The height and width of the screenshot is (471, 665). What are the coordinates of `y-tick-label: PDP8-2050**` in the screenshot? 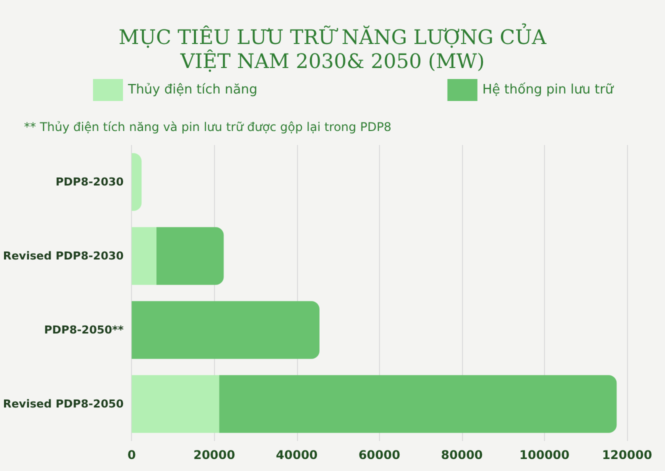 It's located at (84, 330).